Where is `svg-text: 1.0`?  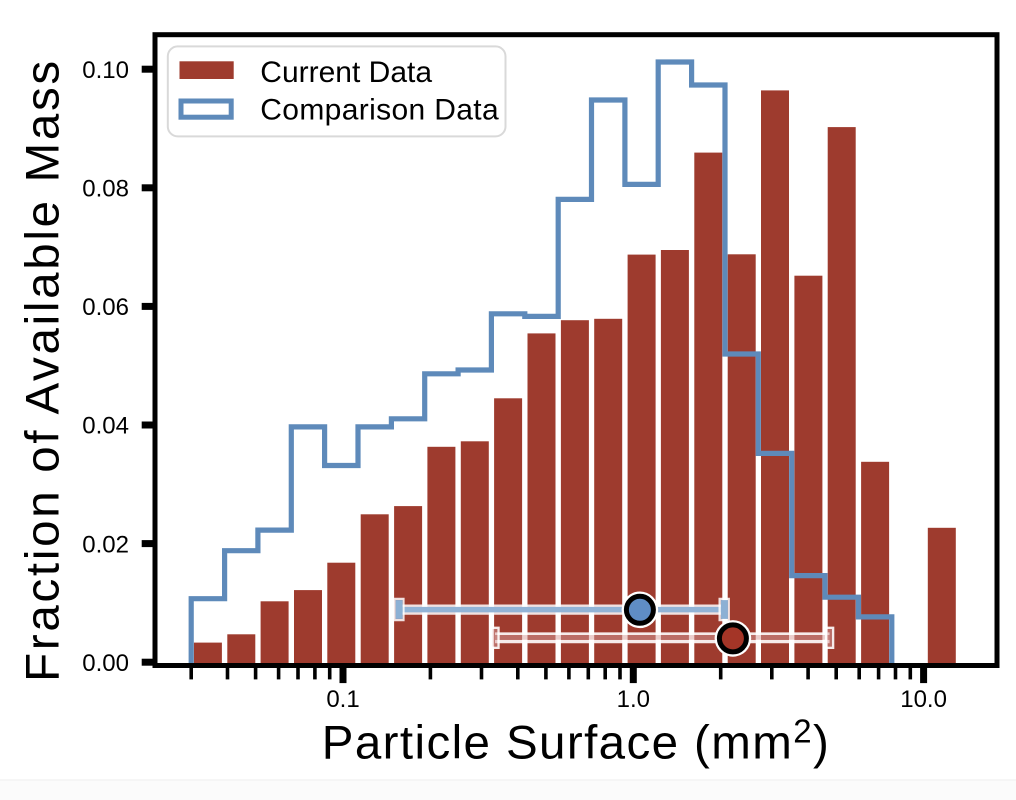
svg-text: 1.0 is located at coordinates (633, 699).